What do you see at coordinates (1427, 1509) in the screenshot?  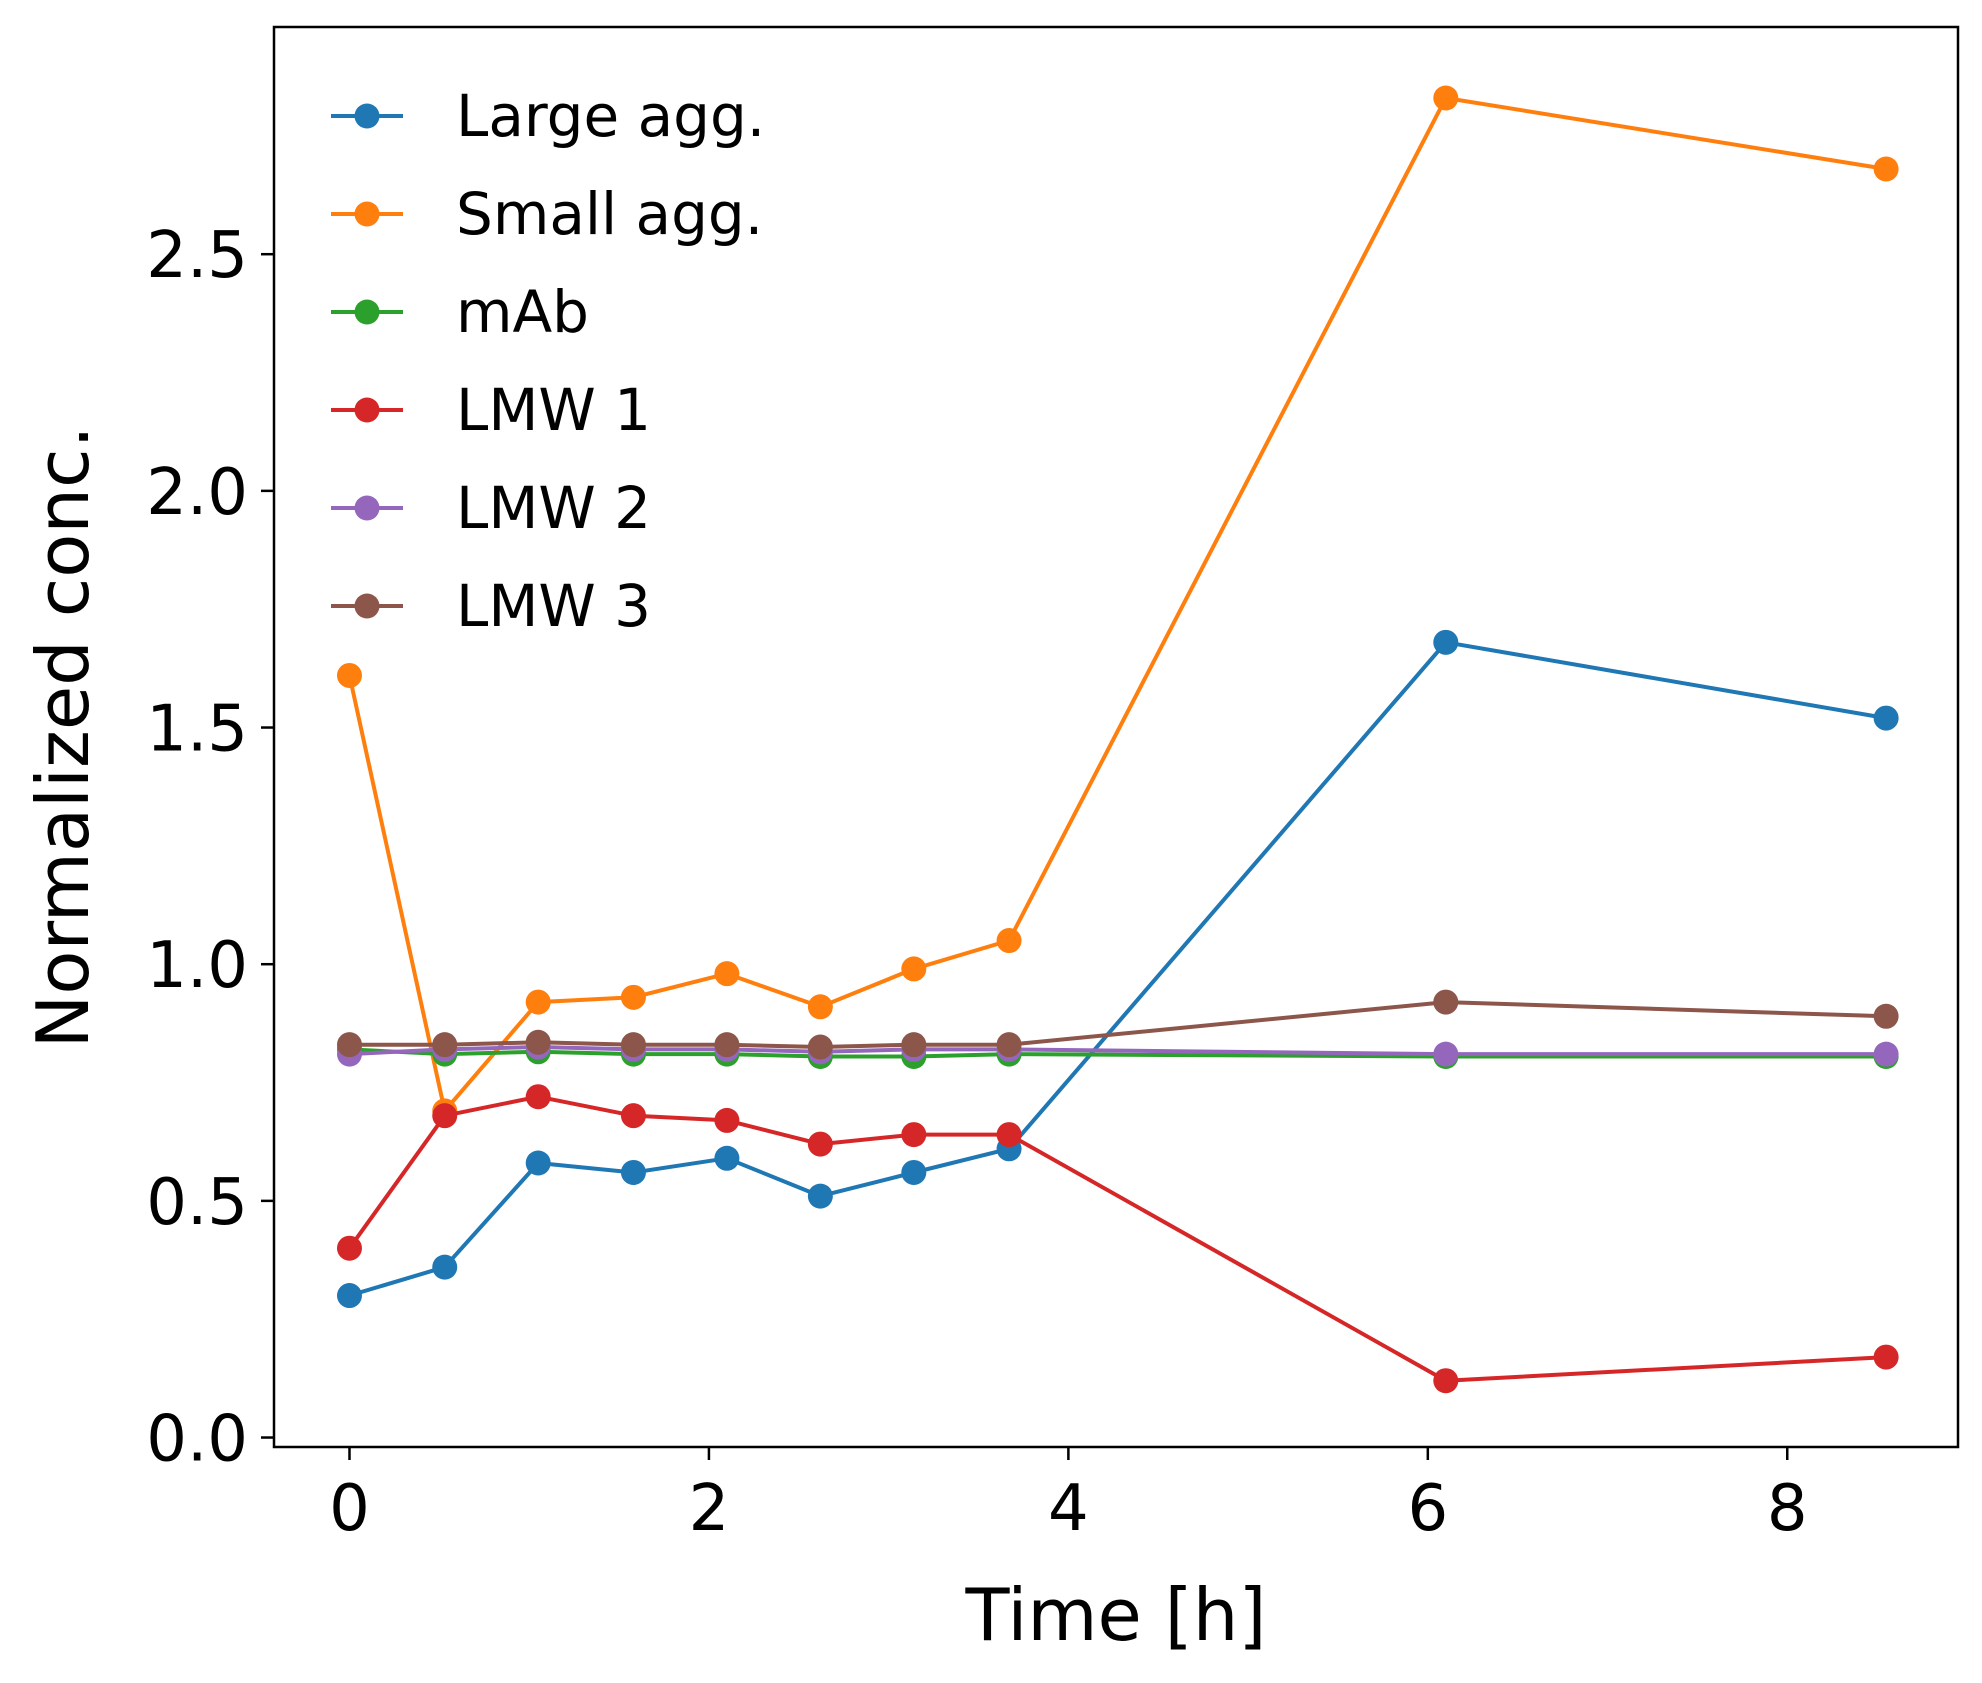 I see `x-tick-label: 6` at bounding box center [1427, 1509].